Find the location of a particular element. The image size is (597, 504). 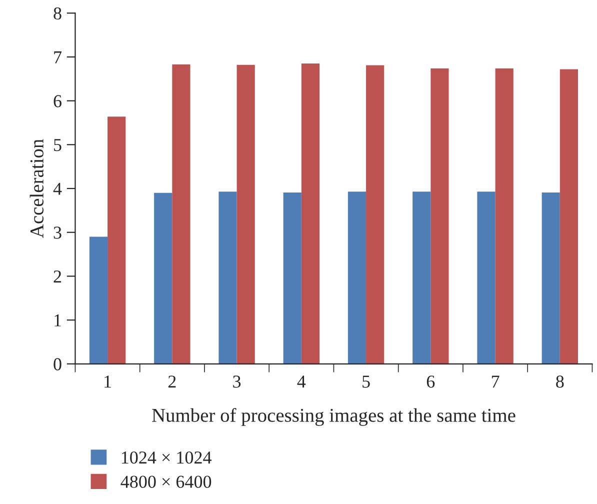

y-tick-label: 5 is located at coordinates (58, 145).